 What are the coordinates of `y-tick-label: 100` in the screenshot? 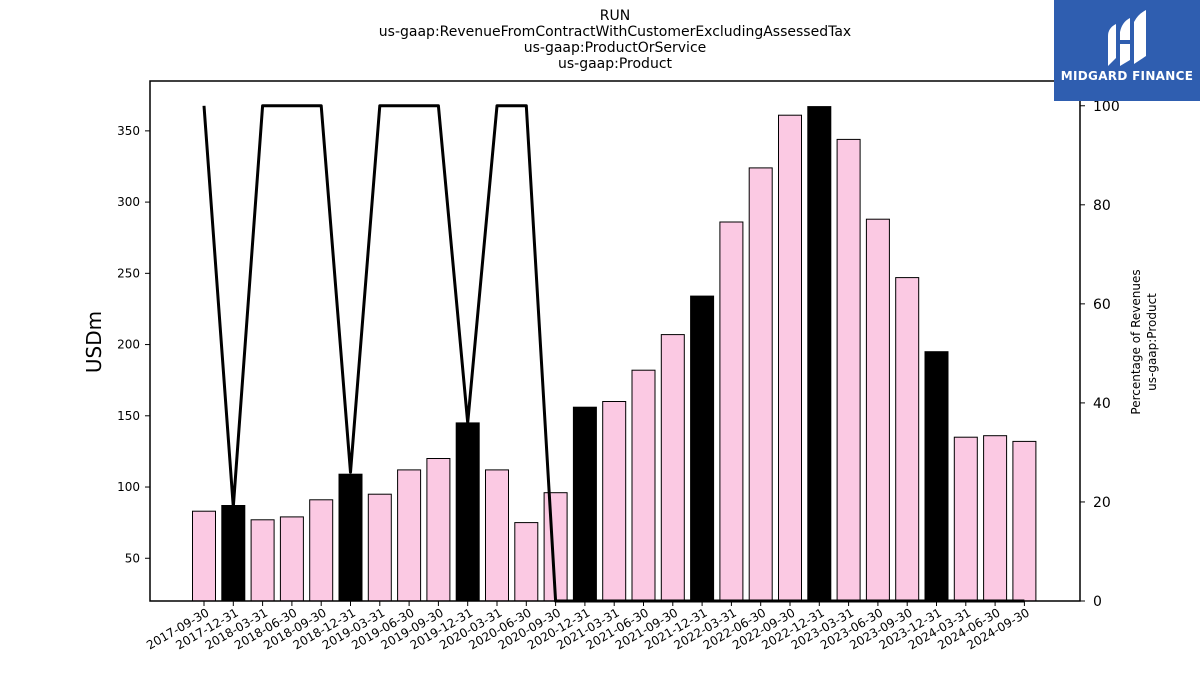 It's located at (128, 487).